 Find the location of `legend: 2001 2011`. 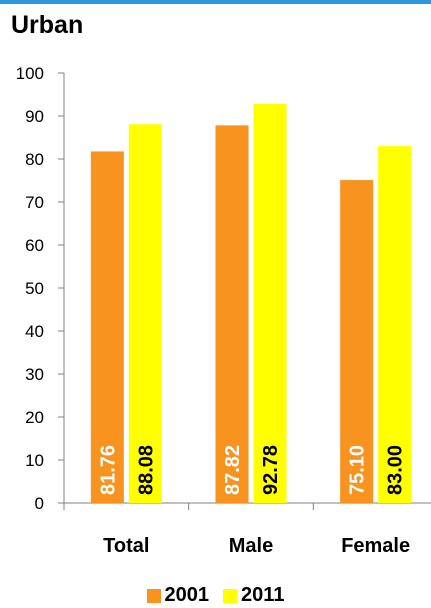

legend: 2001 2011 is located at coordinates (215, 595).